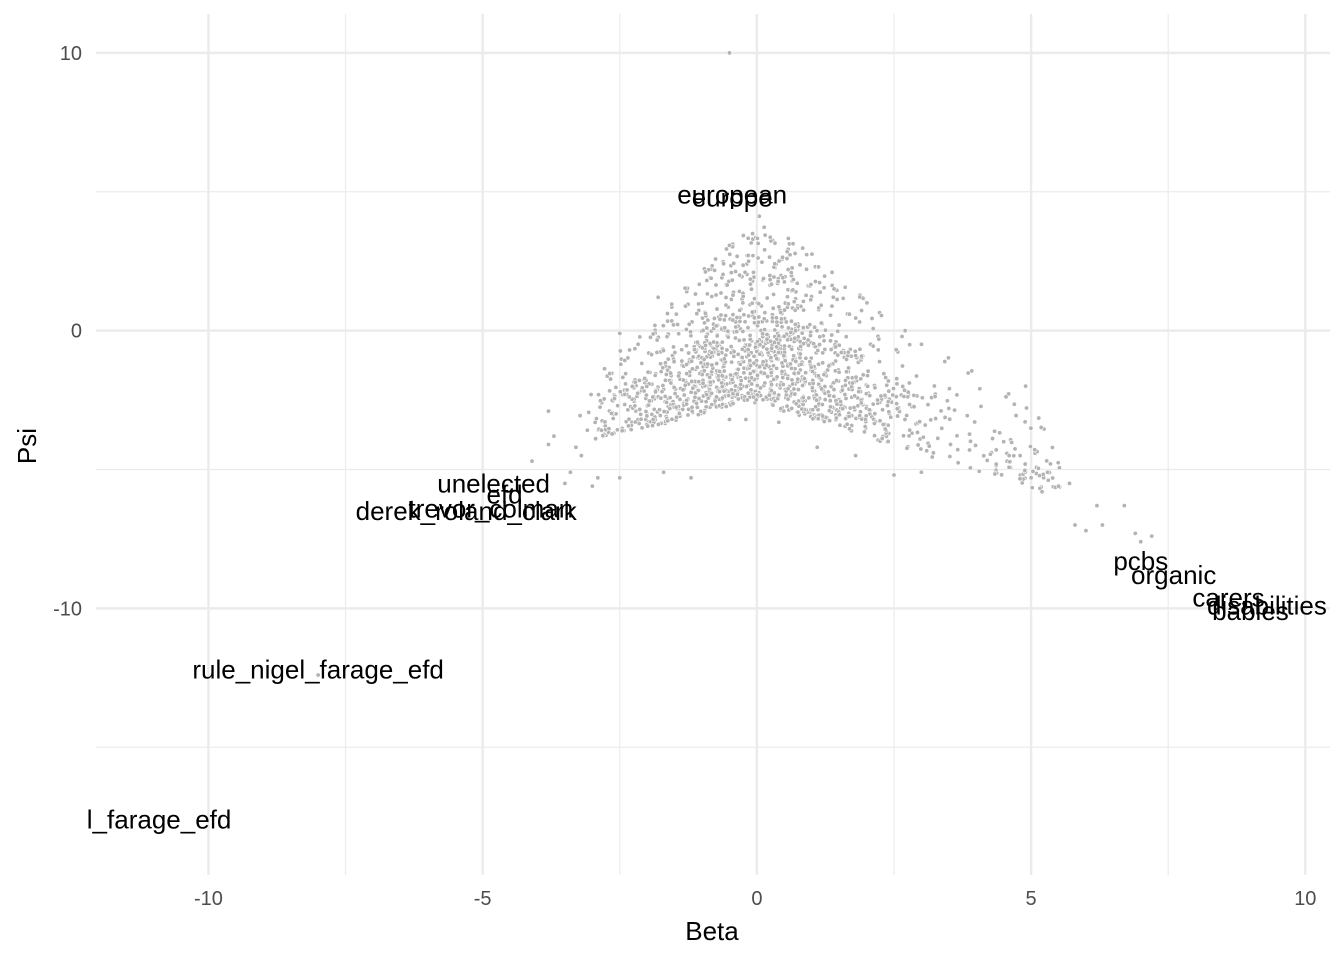  Describe the element at coordinates (1267, 606) in the screenshot. I see `word-label: disabilities` at that location.